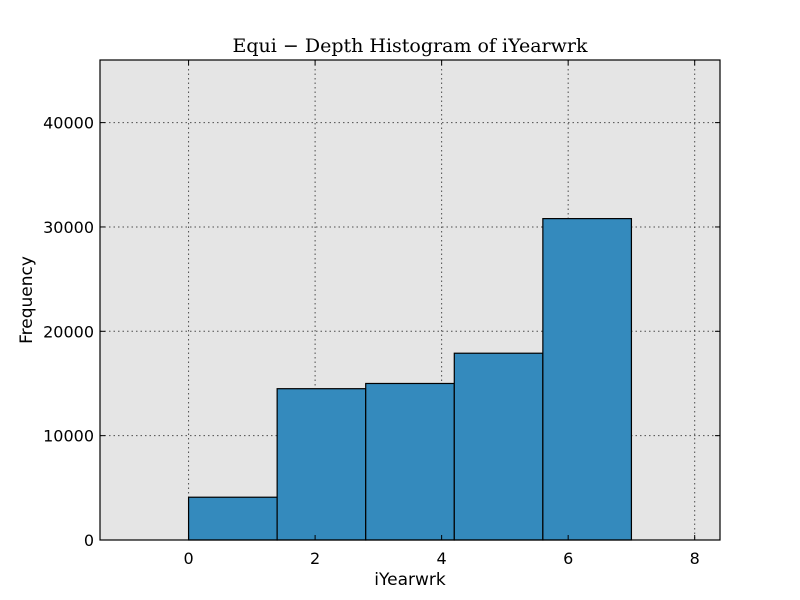 The width and height of the screenshot is (800, 600). I want to click on y-tick-label: 20000, so click(68, 331).